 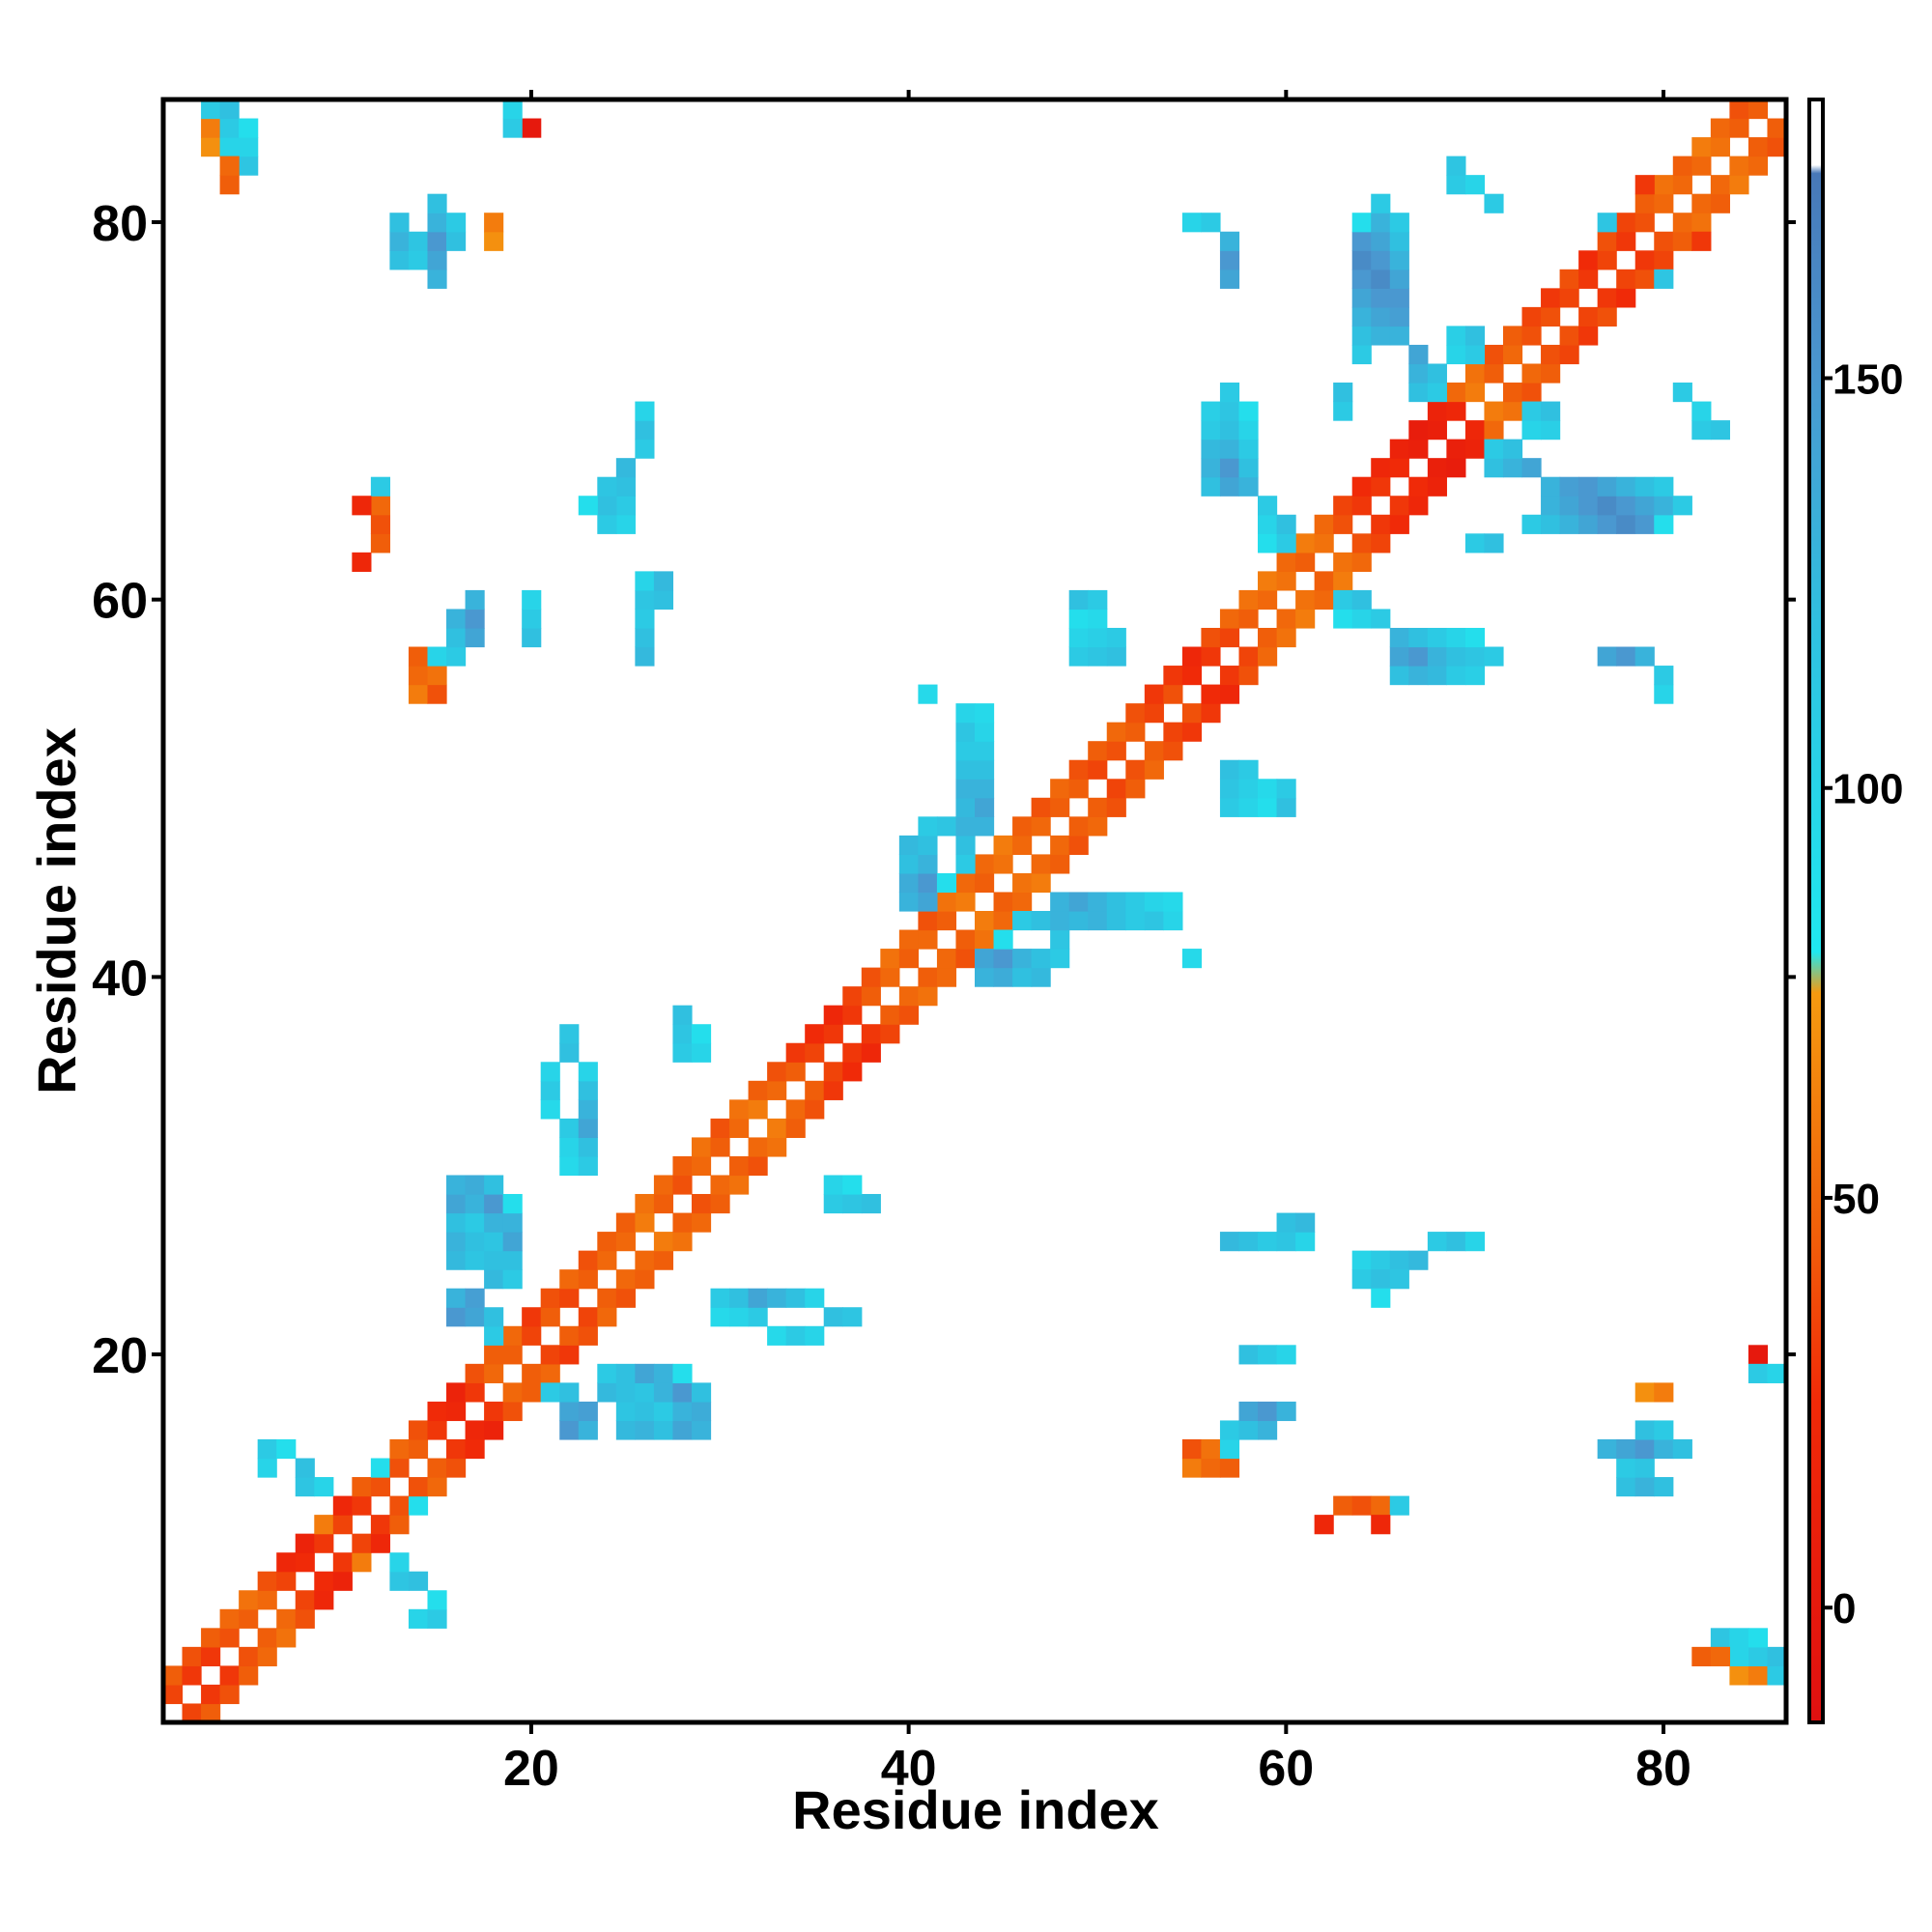 I want to click on colorbar-tick-label: 50, so click(x=1856, y=1199).